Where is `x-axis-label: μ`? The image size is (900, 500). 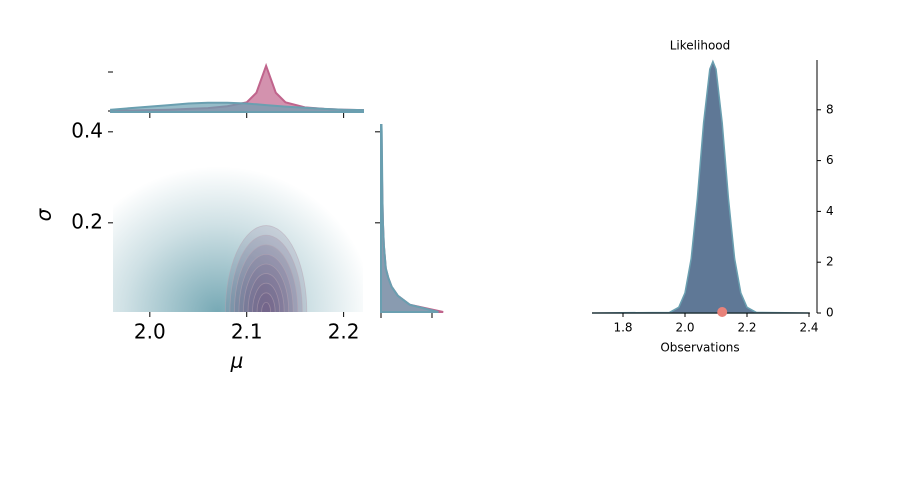
x-axis-label: μ is located at coordinates (237, 361).